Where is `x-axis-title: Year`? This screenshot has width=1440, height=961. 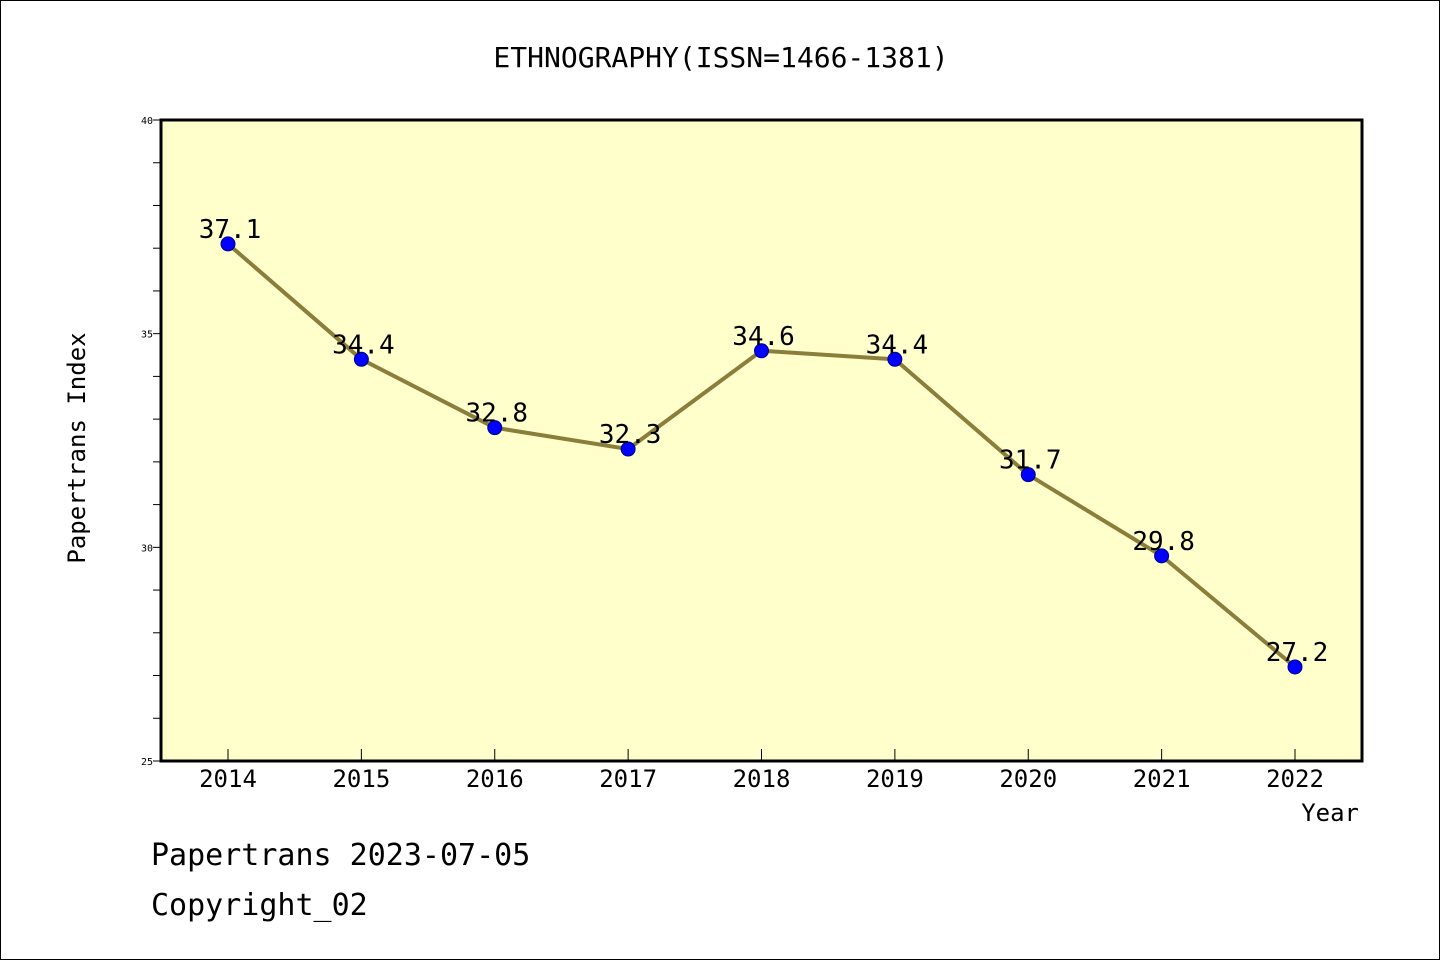
x-axis-title: Year is located at coordinates (1330, 813).